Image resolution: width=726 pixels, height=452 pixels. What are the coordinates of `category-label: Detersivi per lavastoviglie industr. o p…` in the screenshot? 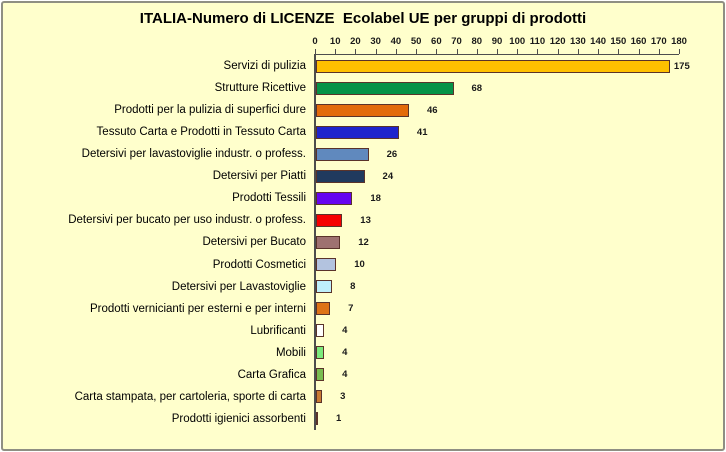 It's located at (193, 154).